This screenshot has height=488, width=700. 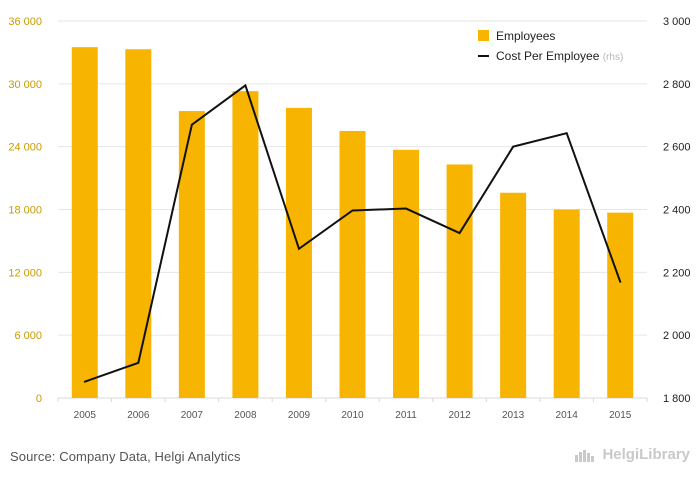 I want to click on helgi-logo-icon, so click(x=585, y=455).